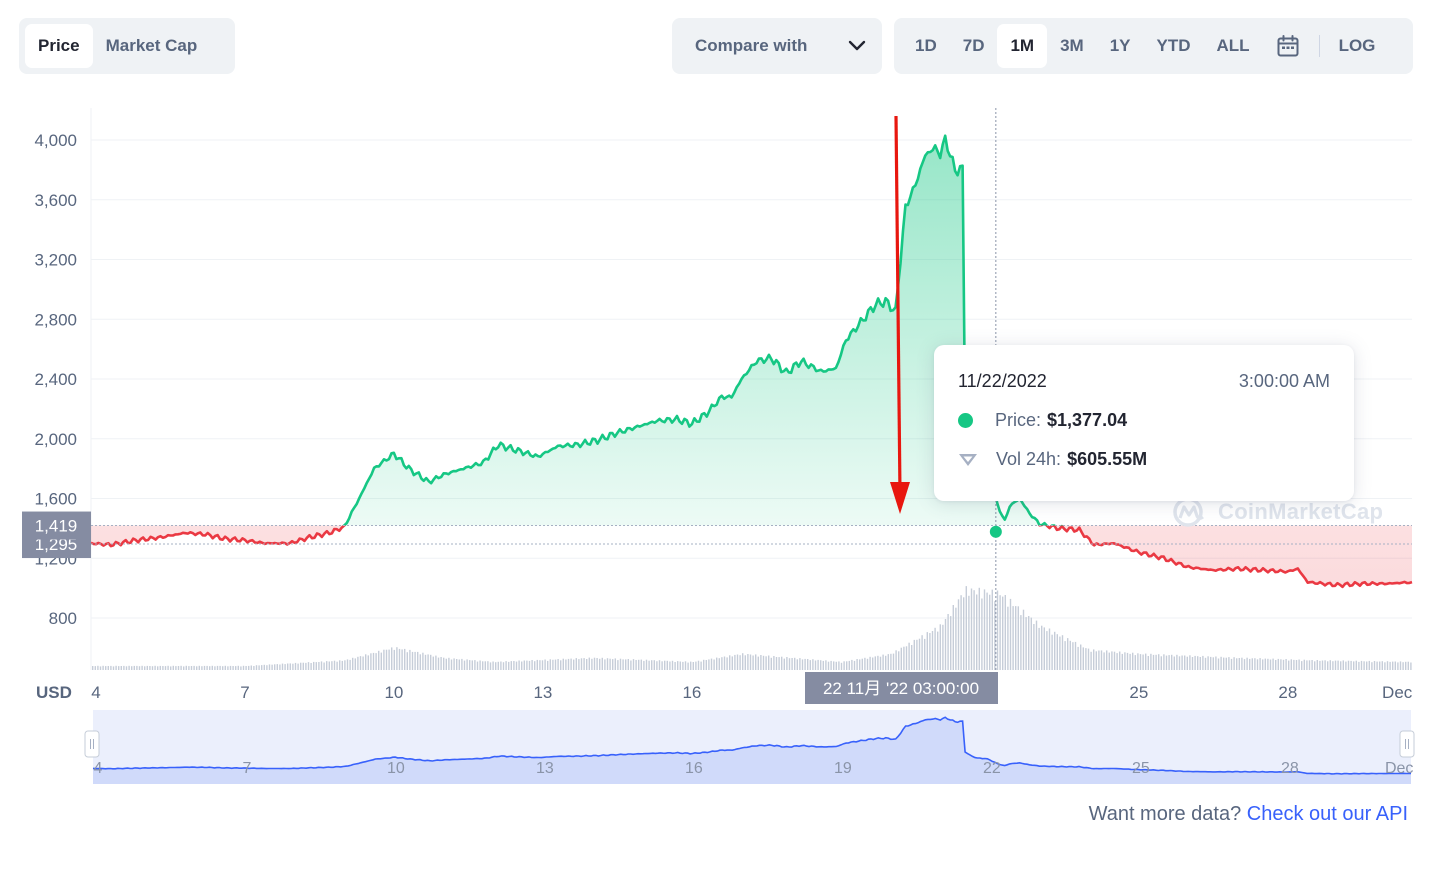 This screenshot has width=1445, height=876. I want to click on navigator-tick-label: 28, so click(1290, 768).